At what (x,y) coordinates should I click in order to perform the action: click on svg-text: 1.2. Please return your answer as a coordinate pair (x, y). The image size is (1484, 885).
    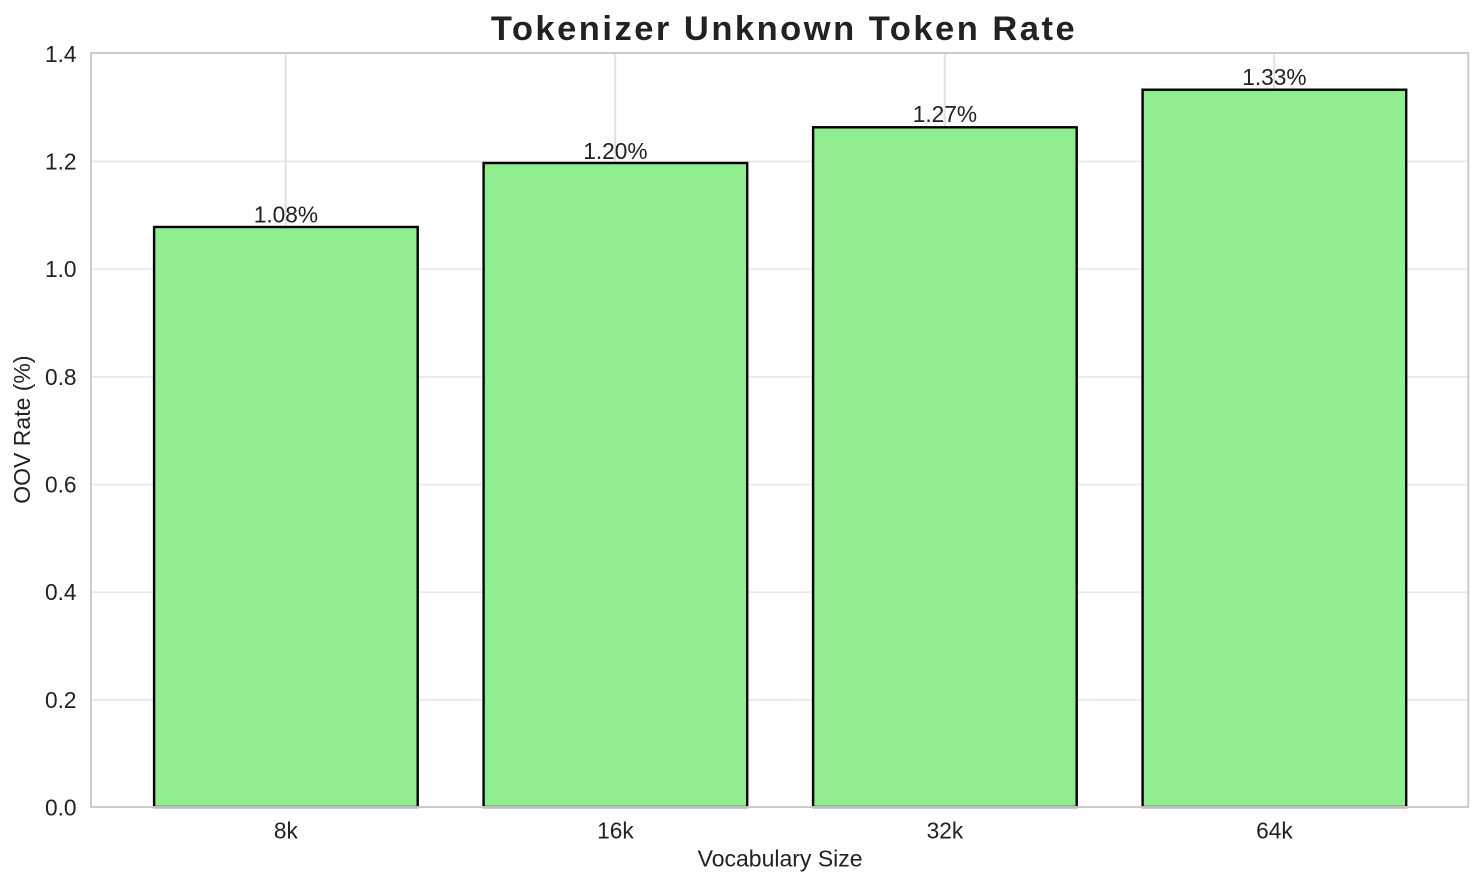
    Looking at the image, I should click on (61, 162).